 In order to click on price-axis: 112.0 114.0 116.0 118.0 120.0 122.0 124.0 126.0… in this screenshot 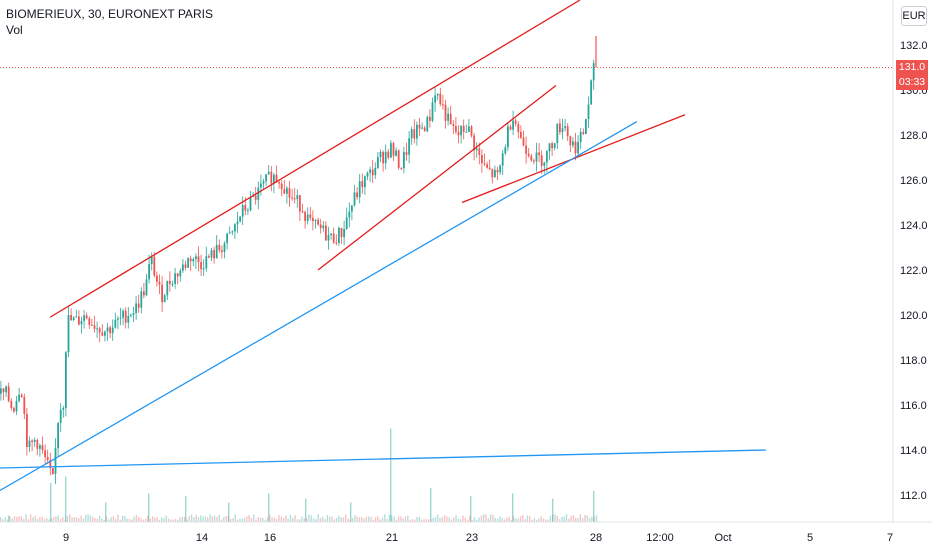, I will do `click(914, 271)`.